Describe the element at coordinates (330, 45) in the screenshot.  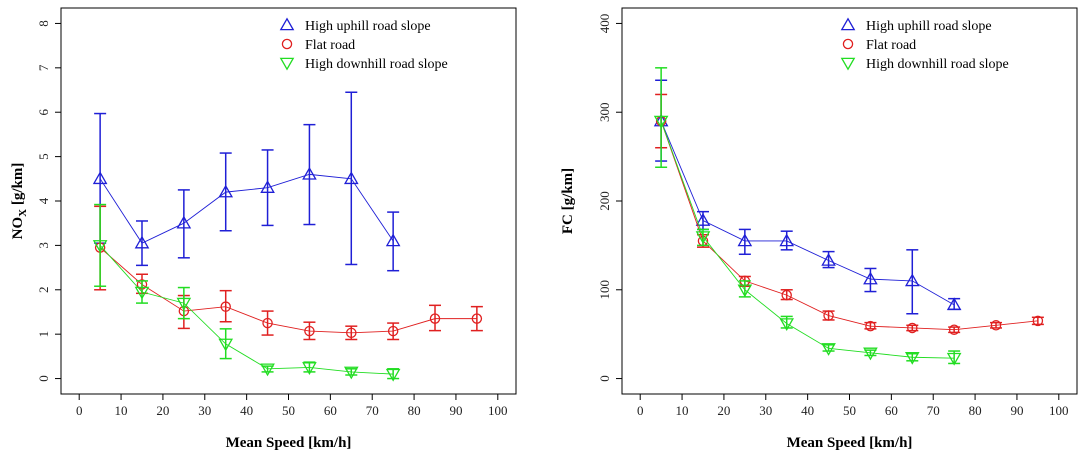
I see `nox-legend-flat-road-label: Flat road` at that location.